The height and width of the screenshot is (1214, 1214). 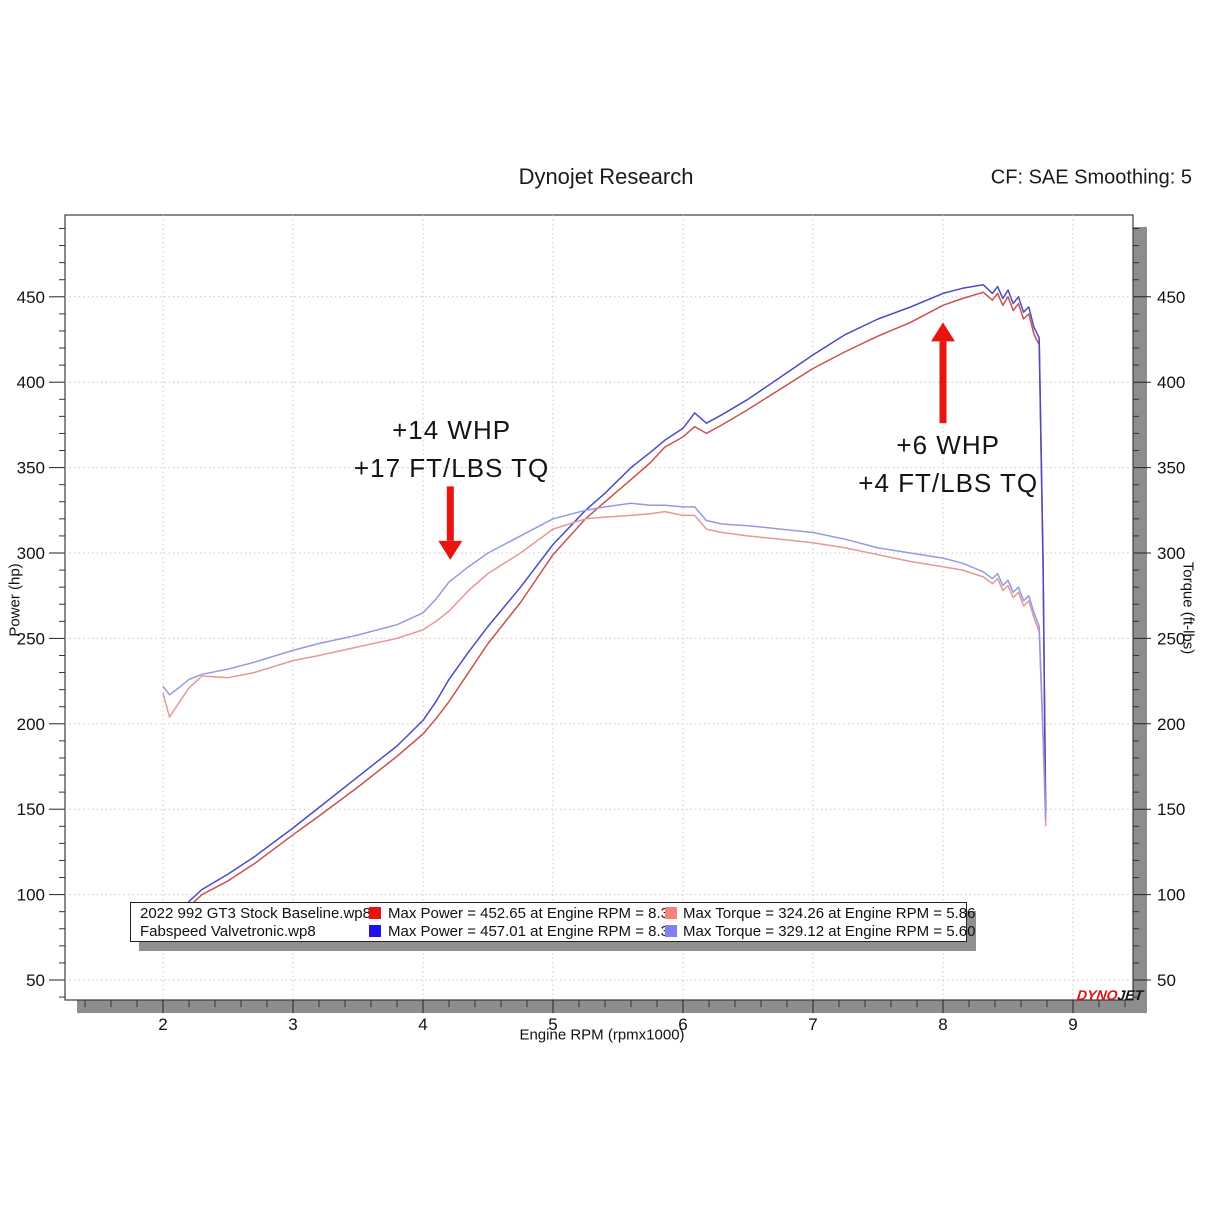 I want to click on annotation-midrange-gain: +14 WHP +17 FT/LBS TQ, so click(x=451, y=449).